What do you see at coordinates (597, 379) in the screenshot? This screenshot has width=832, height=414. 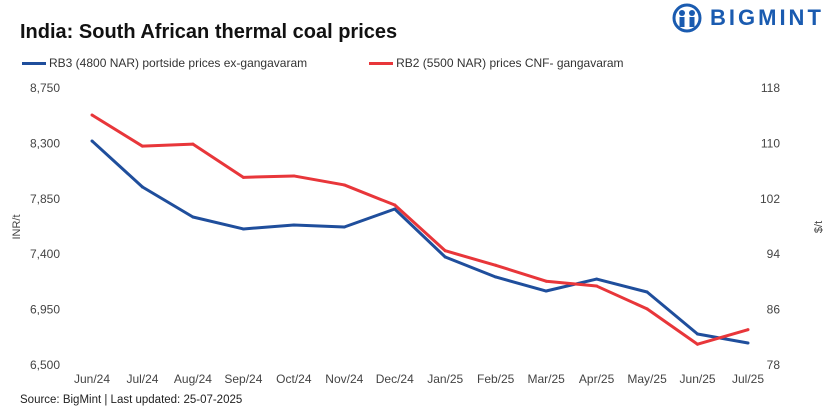 I see `x-tick-label: Apr/25` at bounding box center [597, 379].